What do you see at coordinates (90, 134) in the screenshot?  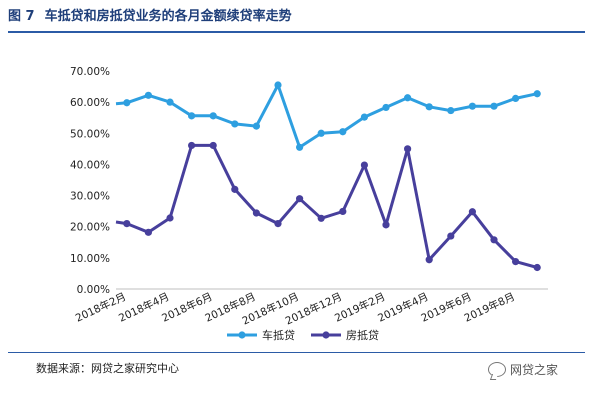 I see `y-tick-label: 50.00%` at bounding box center [90, 134].